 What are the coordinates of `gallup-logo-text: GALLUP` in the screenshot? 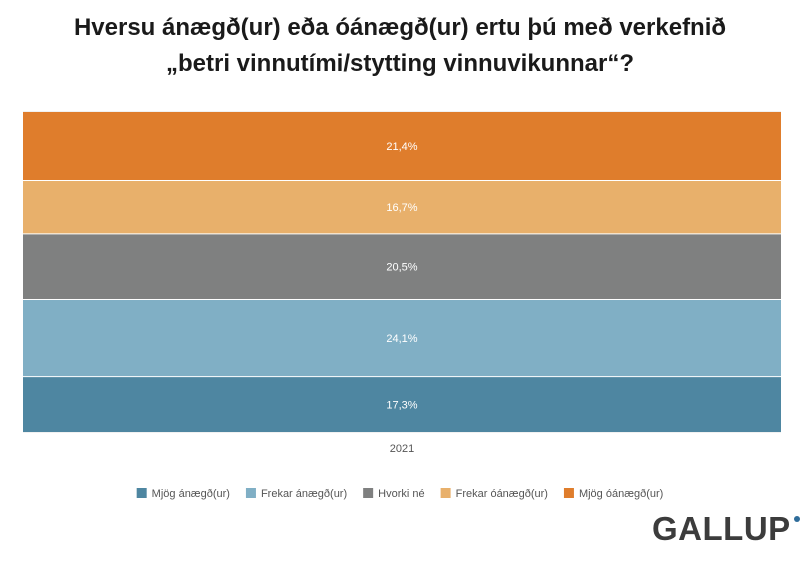 It's located at (721, 528).